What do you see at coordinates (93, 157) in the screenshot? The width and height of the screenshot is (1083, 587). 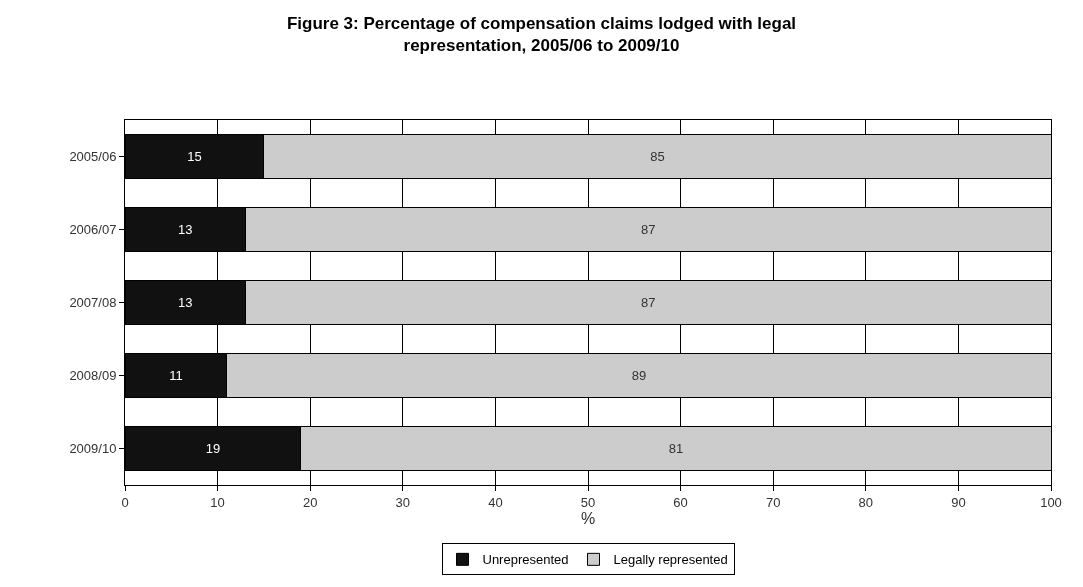 I see `y-tick-label: 2005/06` at bounding box center [93, 157].